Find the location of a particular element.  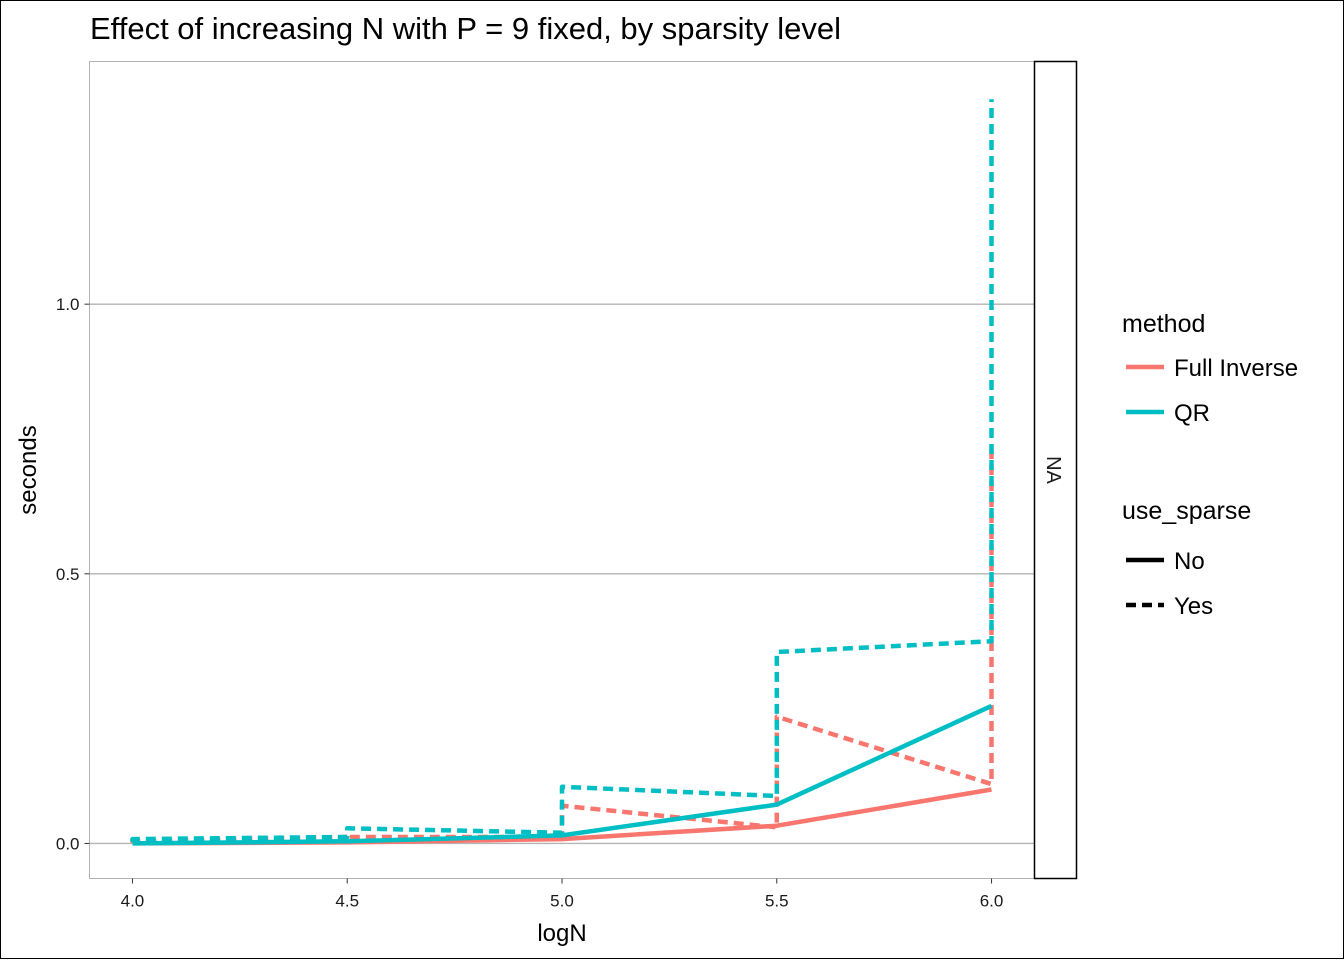

x-axis: 4.0 4.5 5.0 5.5 6.0 is located at coordinates (562, 894).